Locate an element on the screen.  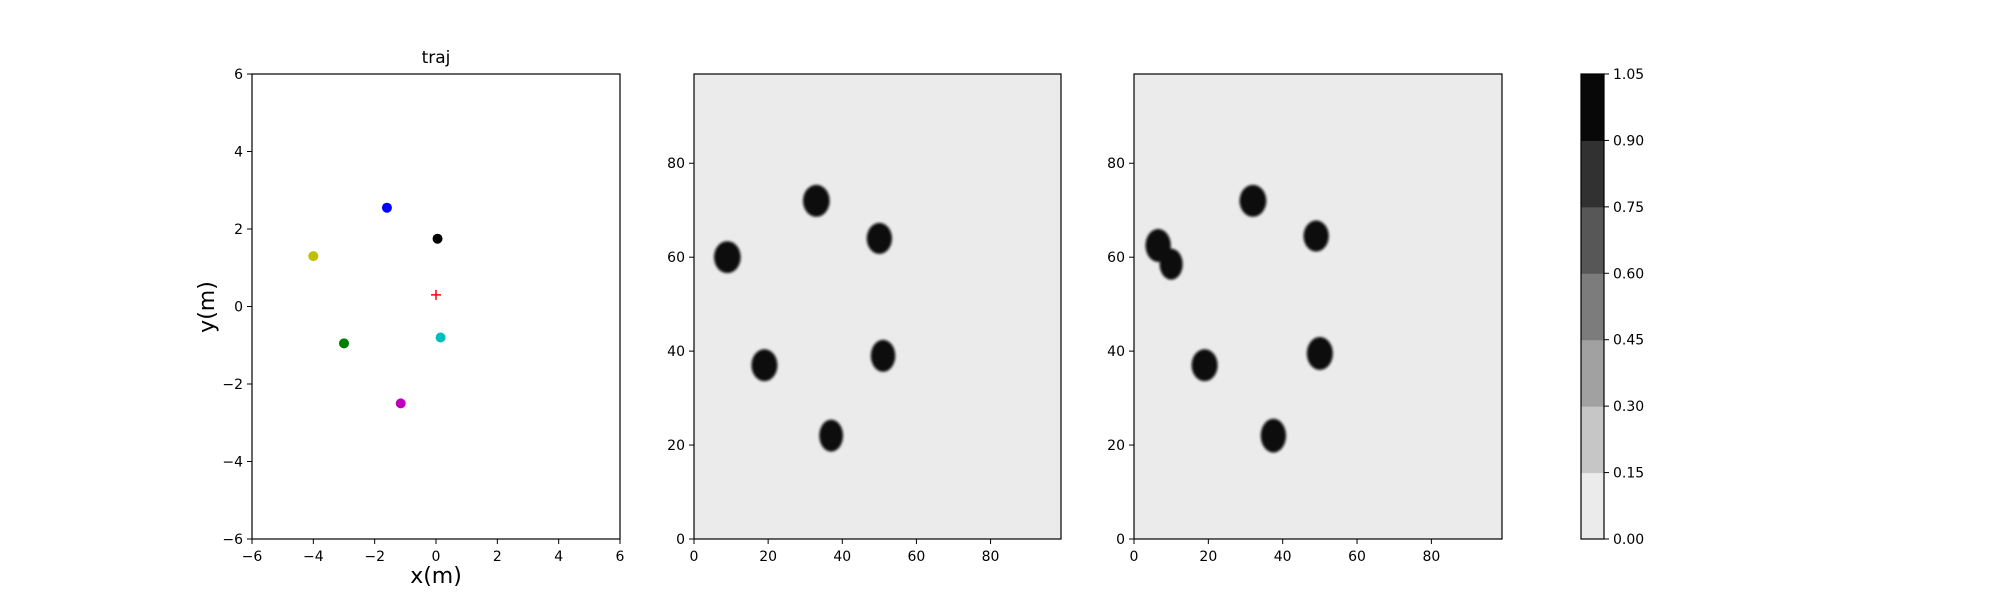
heatmap-1-x-tick-label: 20 is located at coordinates (768, 557).